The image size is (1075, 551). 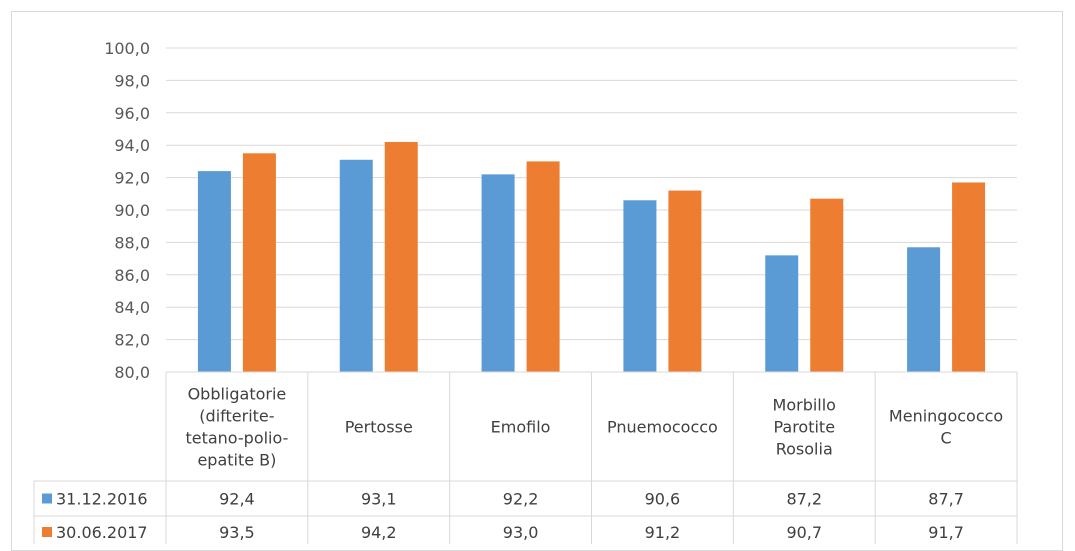 What do you see at coordinates (379, 532) in the screenshot?
I see `table-value-1-1: 94,2` at bounding box center [379, 532].